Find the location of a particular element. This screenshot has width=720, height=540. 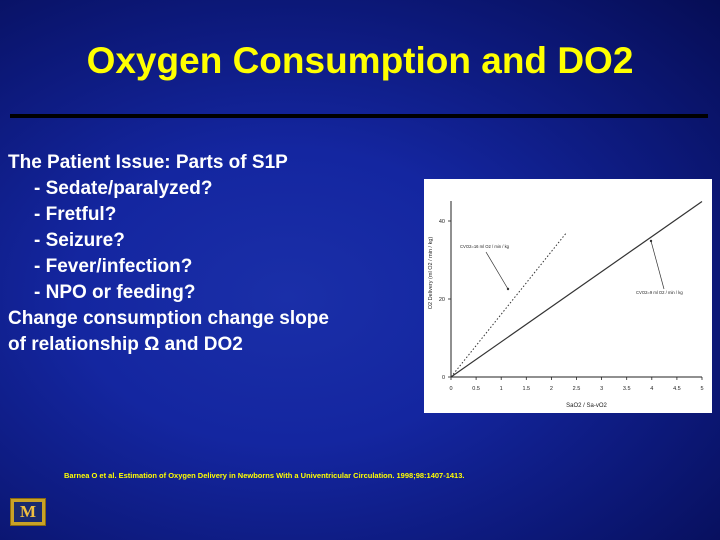

body-line: - Fever/infection? is located at coordinates (113, 266).